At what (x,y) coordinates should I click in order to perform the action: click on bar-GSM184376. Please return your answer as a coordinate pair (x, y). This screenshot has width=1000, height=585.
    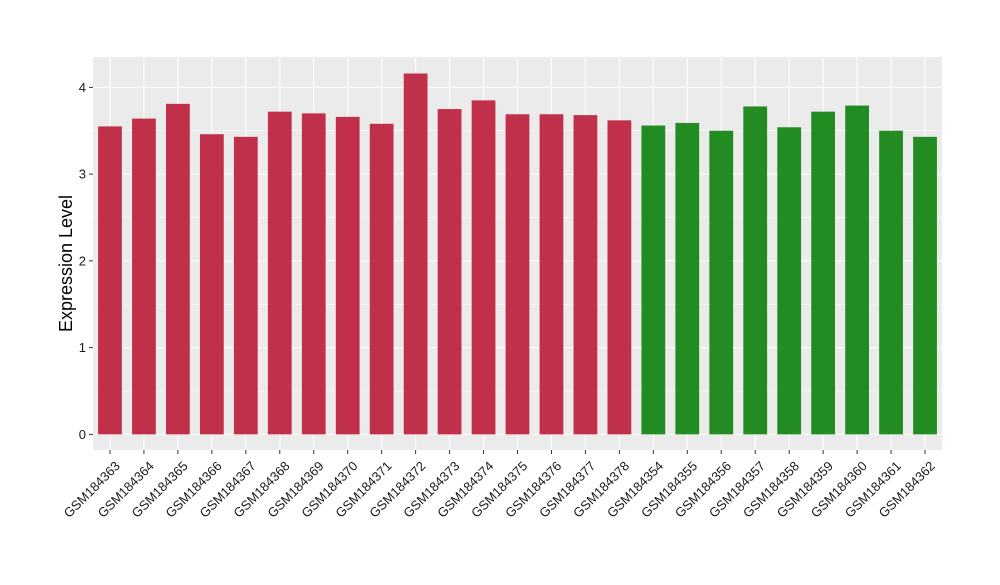
    Looking at the image, I should click on (551, 274).